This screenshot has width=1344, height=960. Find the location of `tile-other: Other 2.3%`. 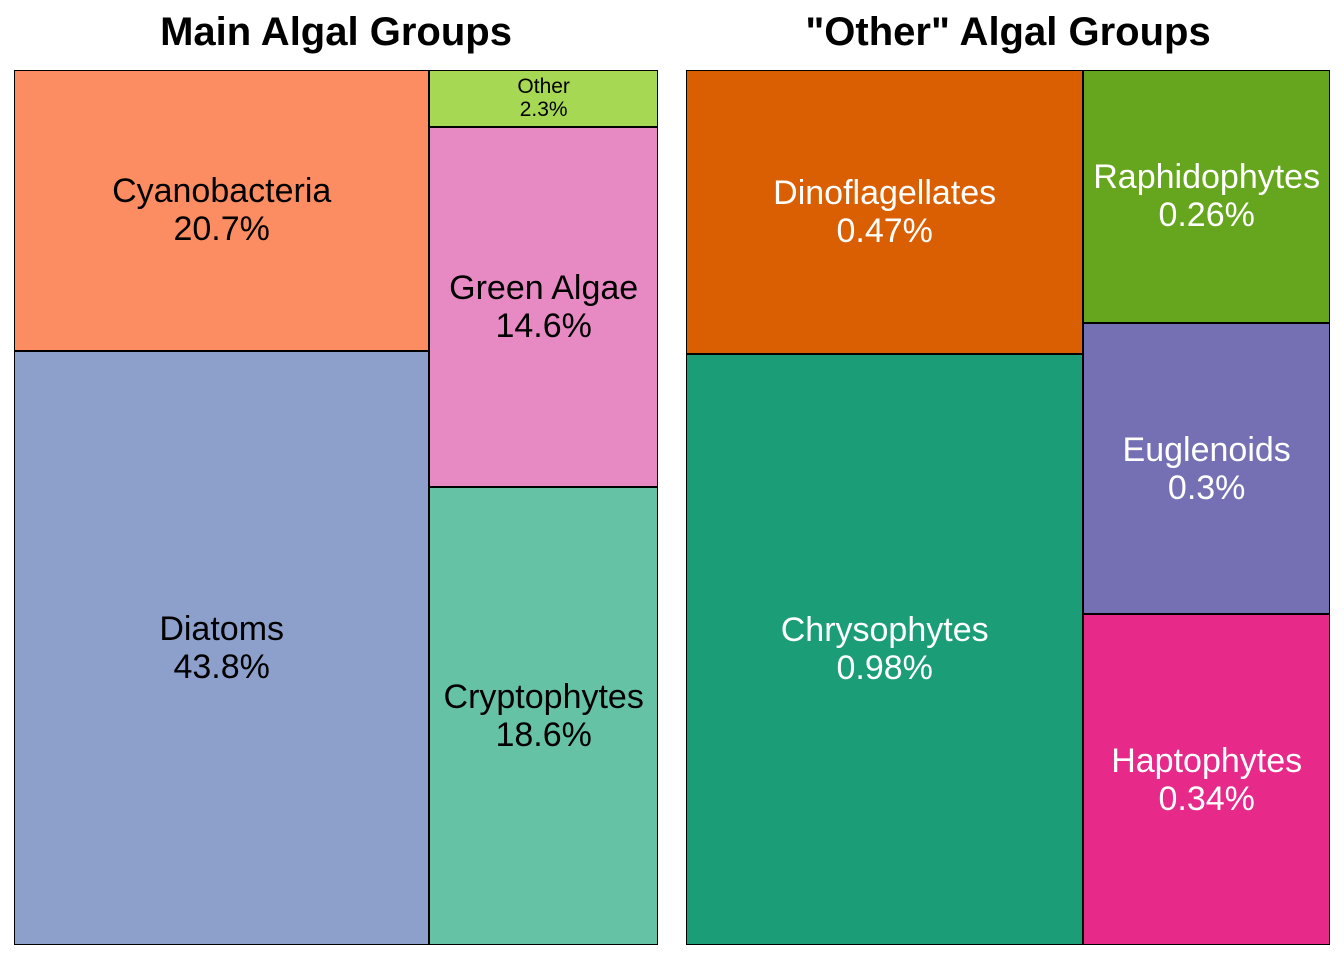

tile-other: Other 2.3% is located at coordinates (543, 98).